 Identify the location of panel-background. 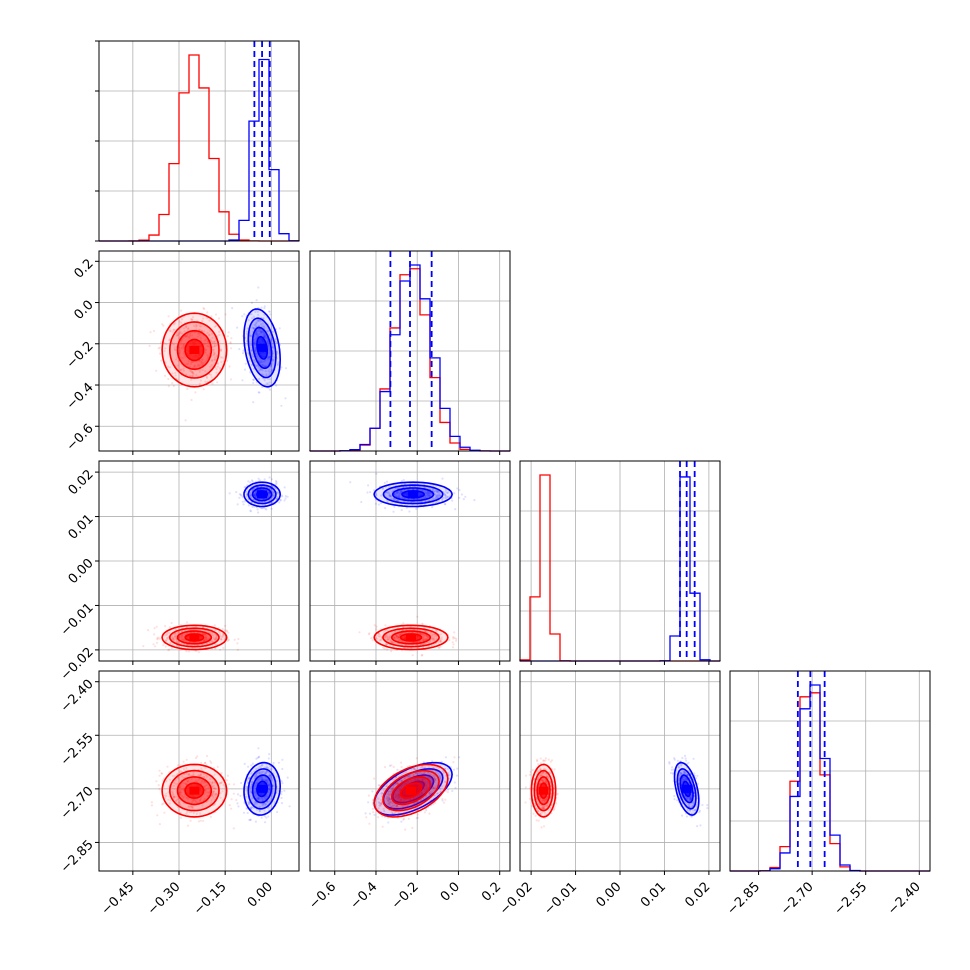
(410, 771).